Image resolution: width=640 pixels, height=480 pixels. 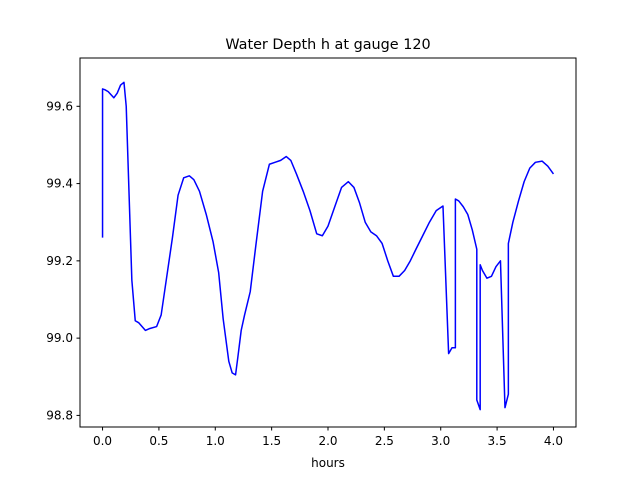 What do you see at coordinates (102, 441) in the screenshot?
I see `x-tick-label: 0.0` at bounding box center [102, 441].